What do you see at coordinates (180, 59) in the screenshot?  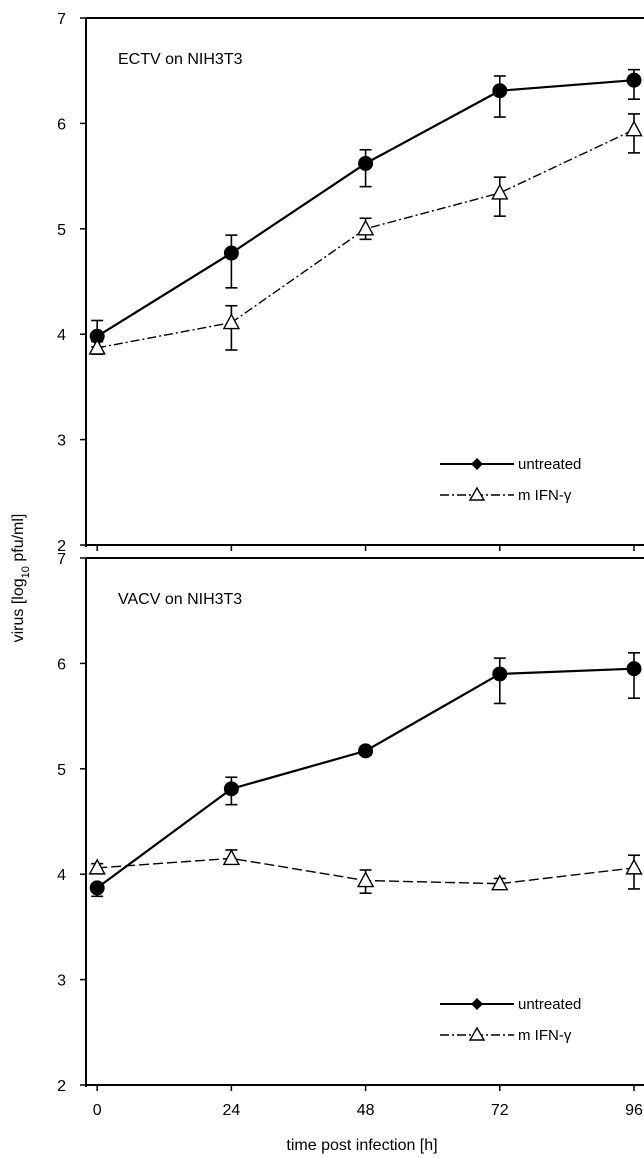 I see `panel-title-ectv: ECTV on NIH3T3` at bounding box center [180, 59].